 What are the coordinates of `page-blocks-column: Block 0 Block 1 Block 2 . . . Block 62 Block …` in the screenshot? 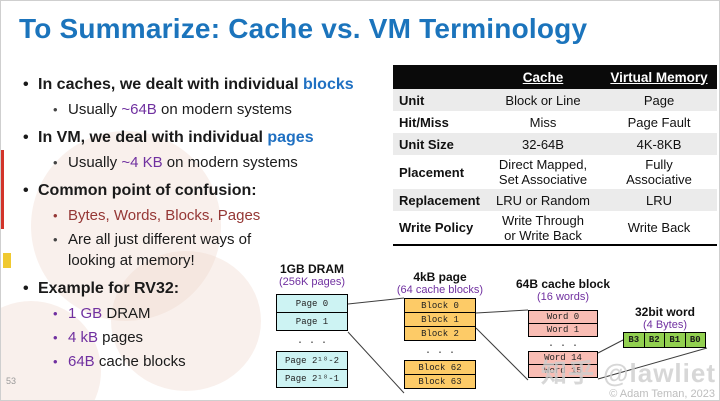 It's located at (440, 343).